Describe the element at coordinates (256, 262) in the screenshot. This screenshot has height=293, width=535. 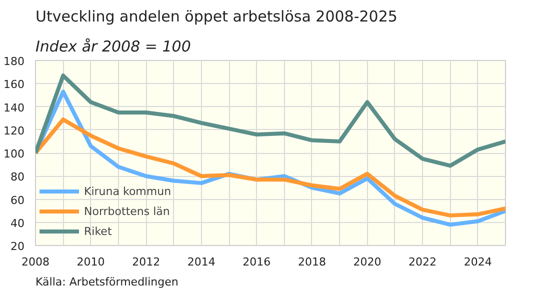
I see `x-tick-label: 2016` at that location.